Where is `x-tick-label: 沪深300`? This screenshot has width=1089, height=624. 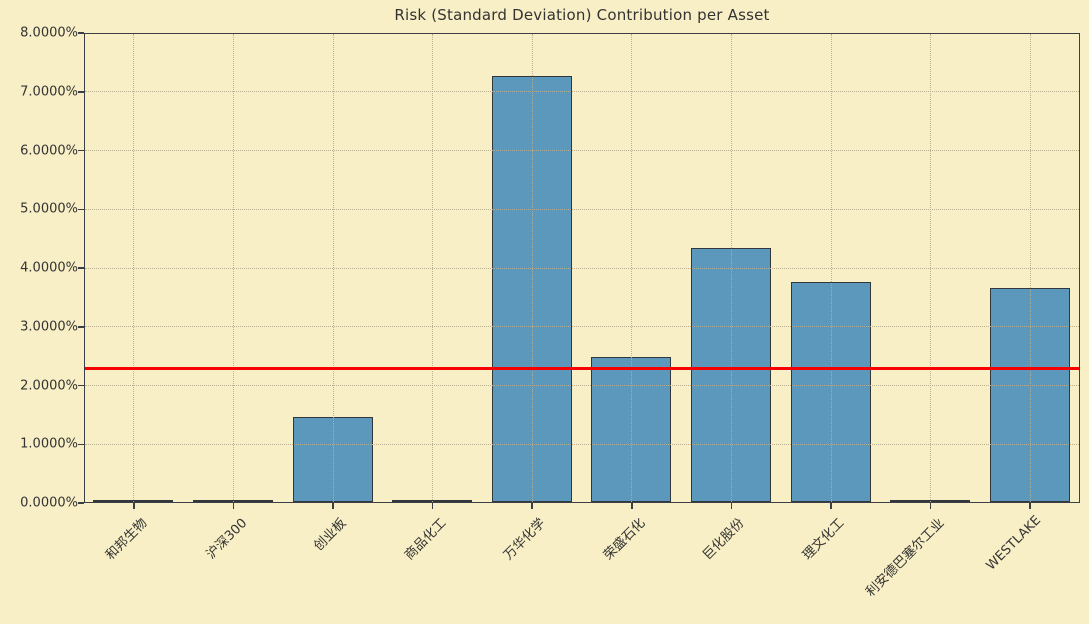 x-tick-label: 沪深300 is located at coordinates (226, 539).